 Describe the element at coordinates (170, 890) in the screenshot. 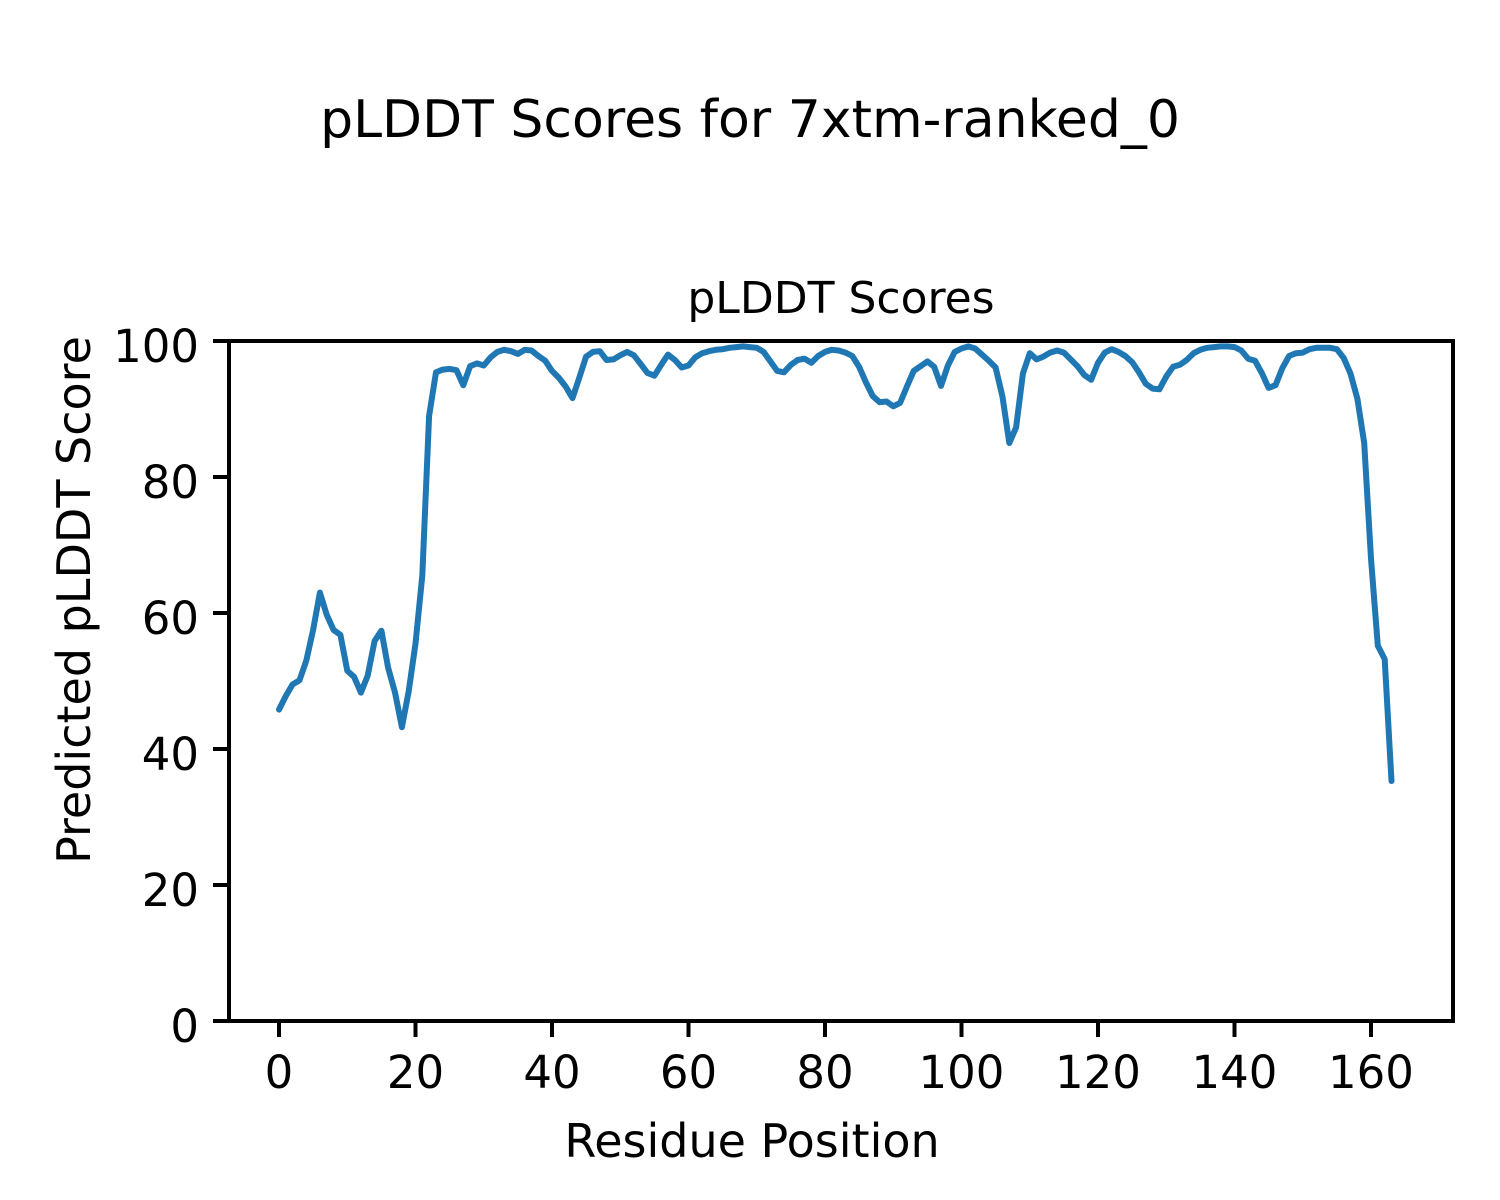

I see `y-tick-label: 20` at that location.